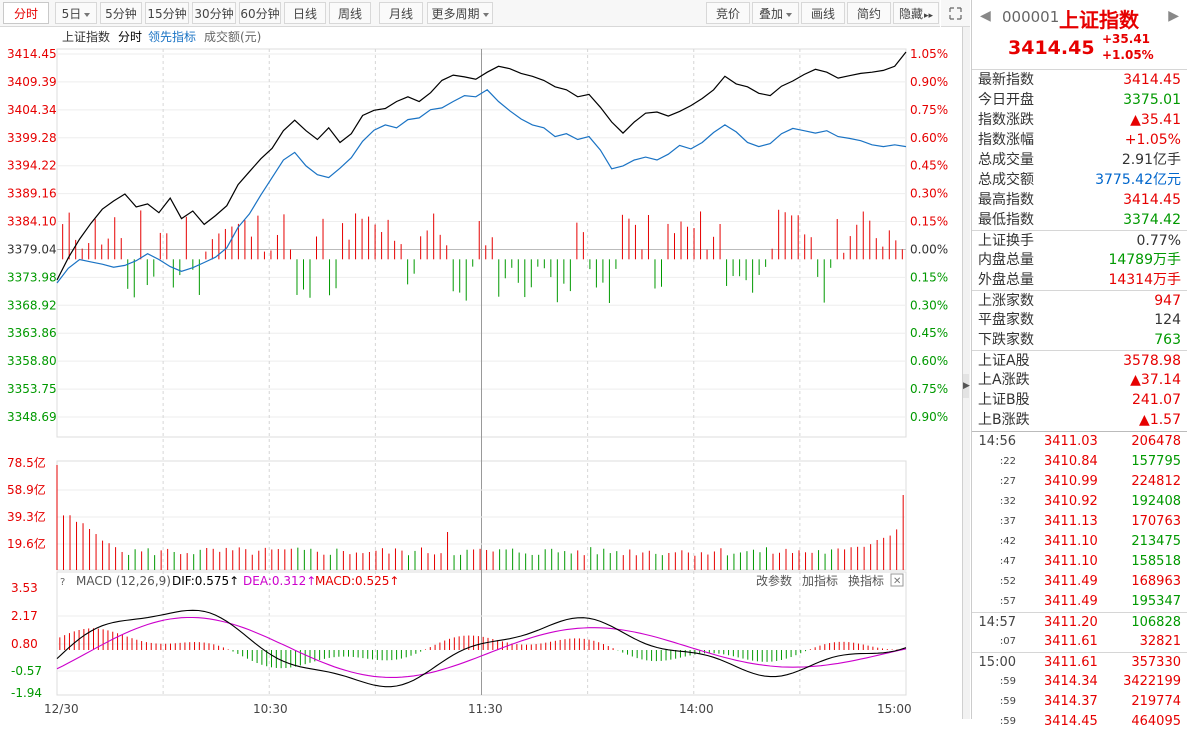 This screenshot has height=732, width=1187. What do you see at coordinates (1152, 80) in the screenshot?
I see `stat-value: 3414.45` at bounding box center [1152, 80].